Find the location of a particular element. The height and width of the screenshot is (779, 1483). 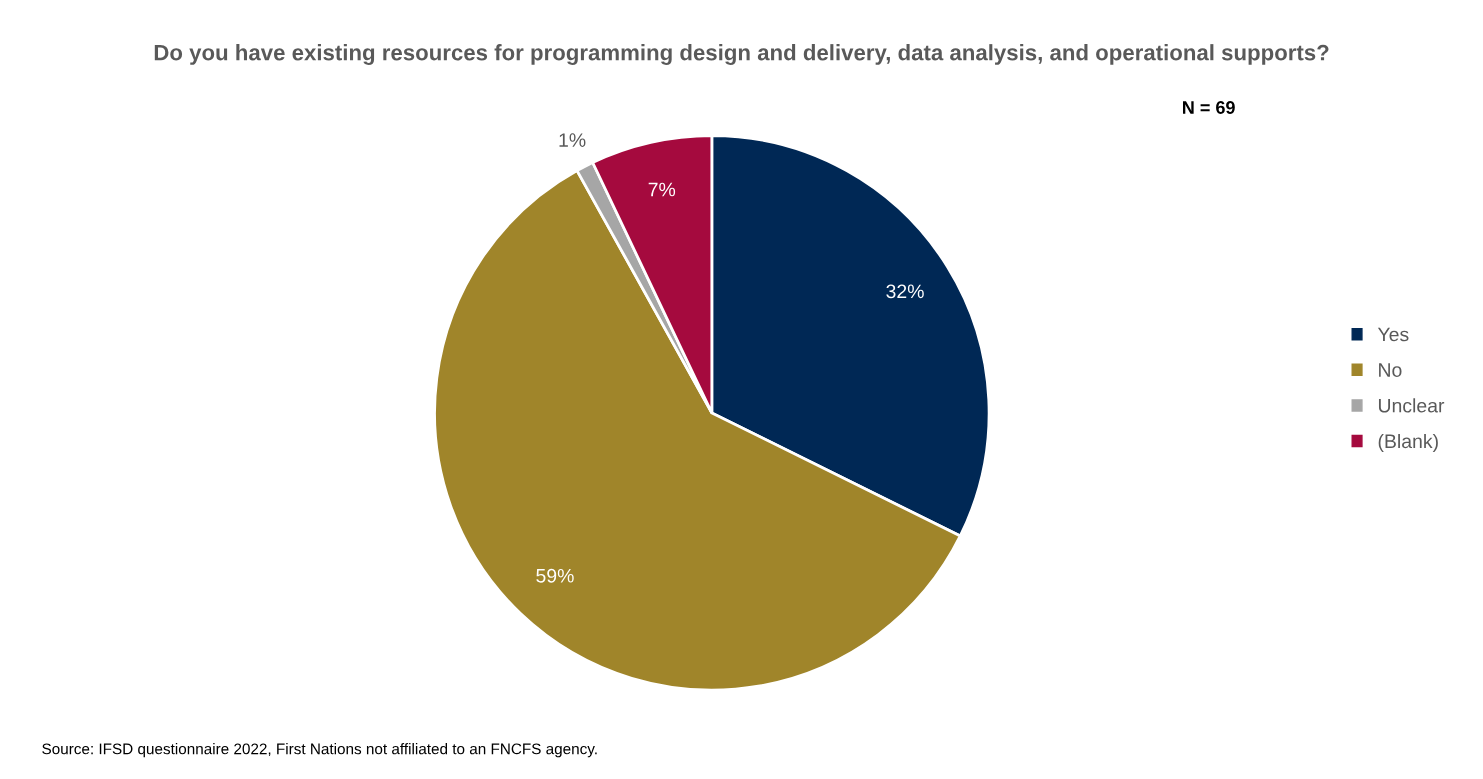

data-label: 32% is located at coordinates (905, 291).